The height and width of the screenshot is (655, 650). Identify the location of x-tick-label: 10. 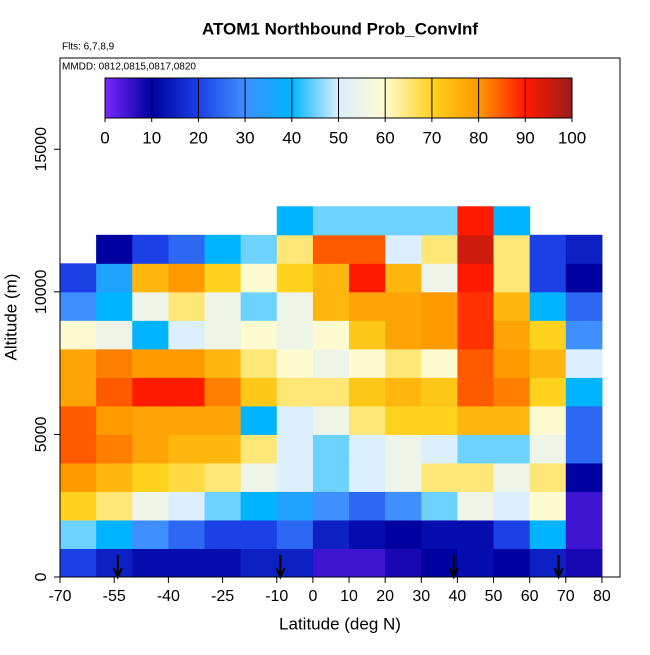
(349, 596).